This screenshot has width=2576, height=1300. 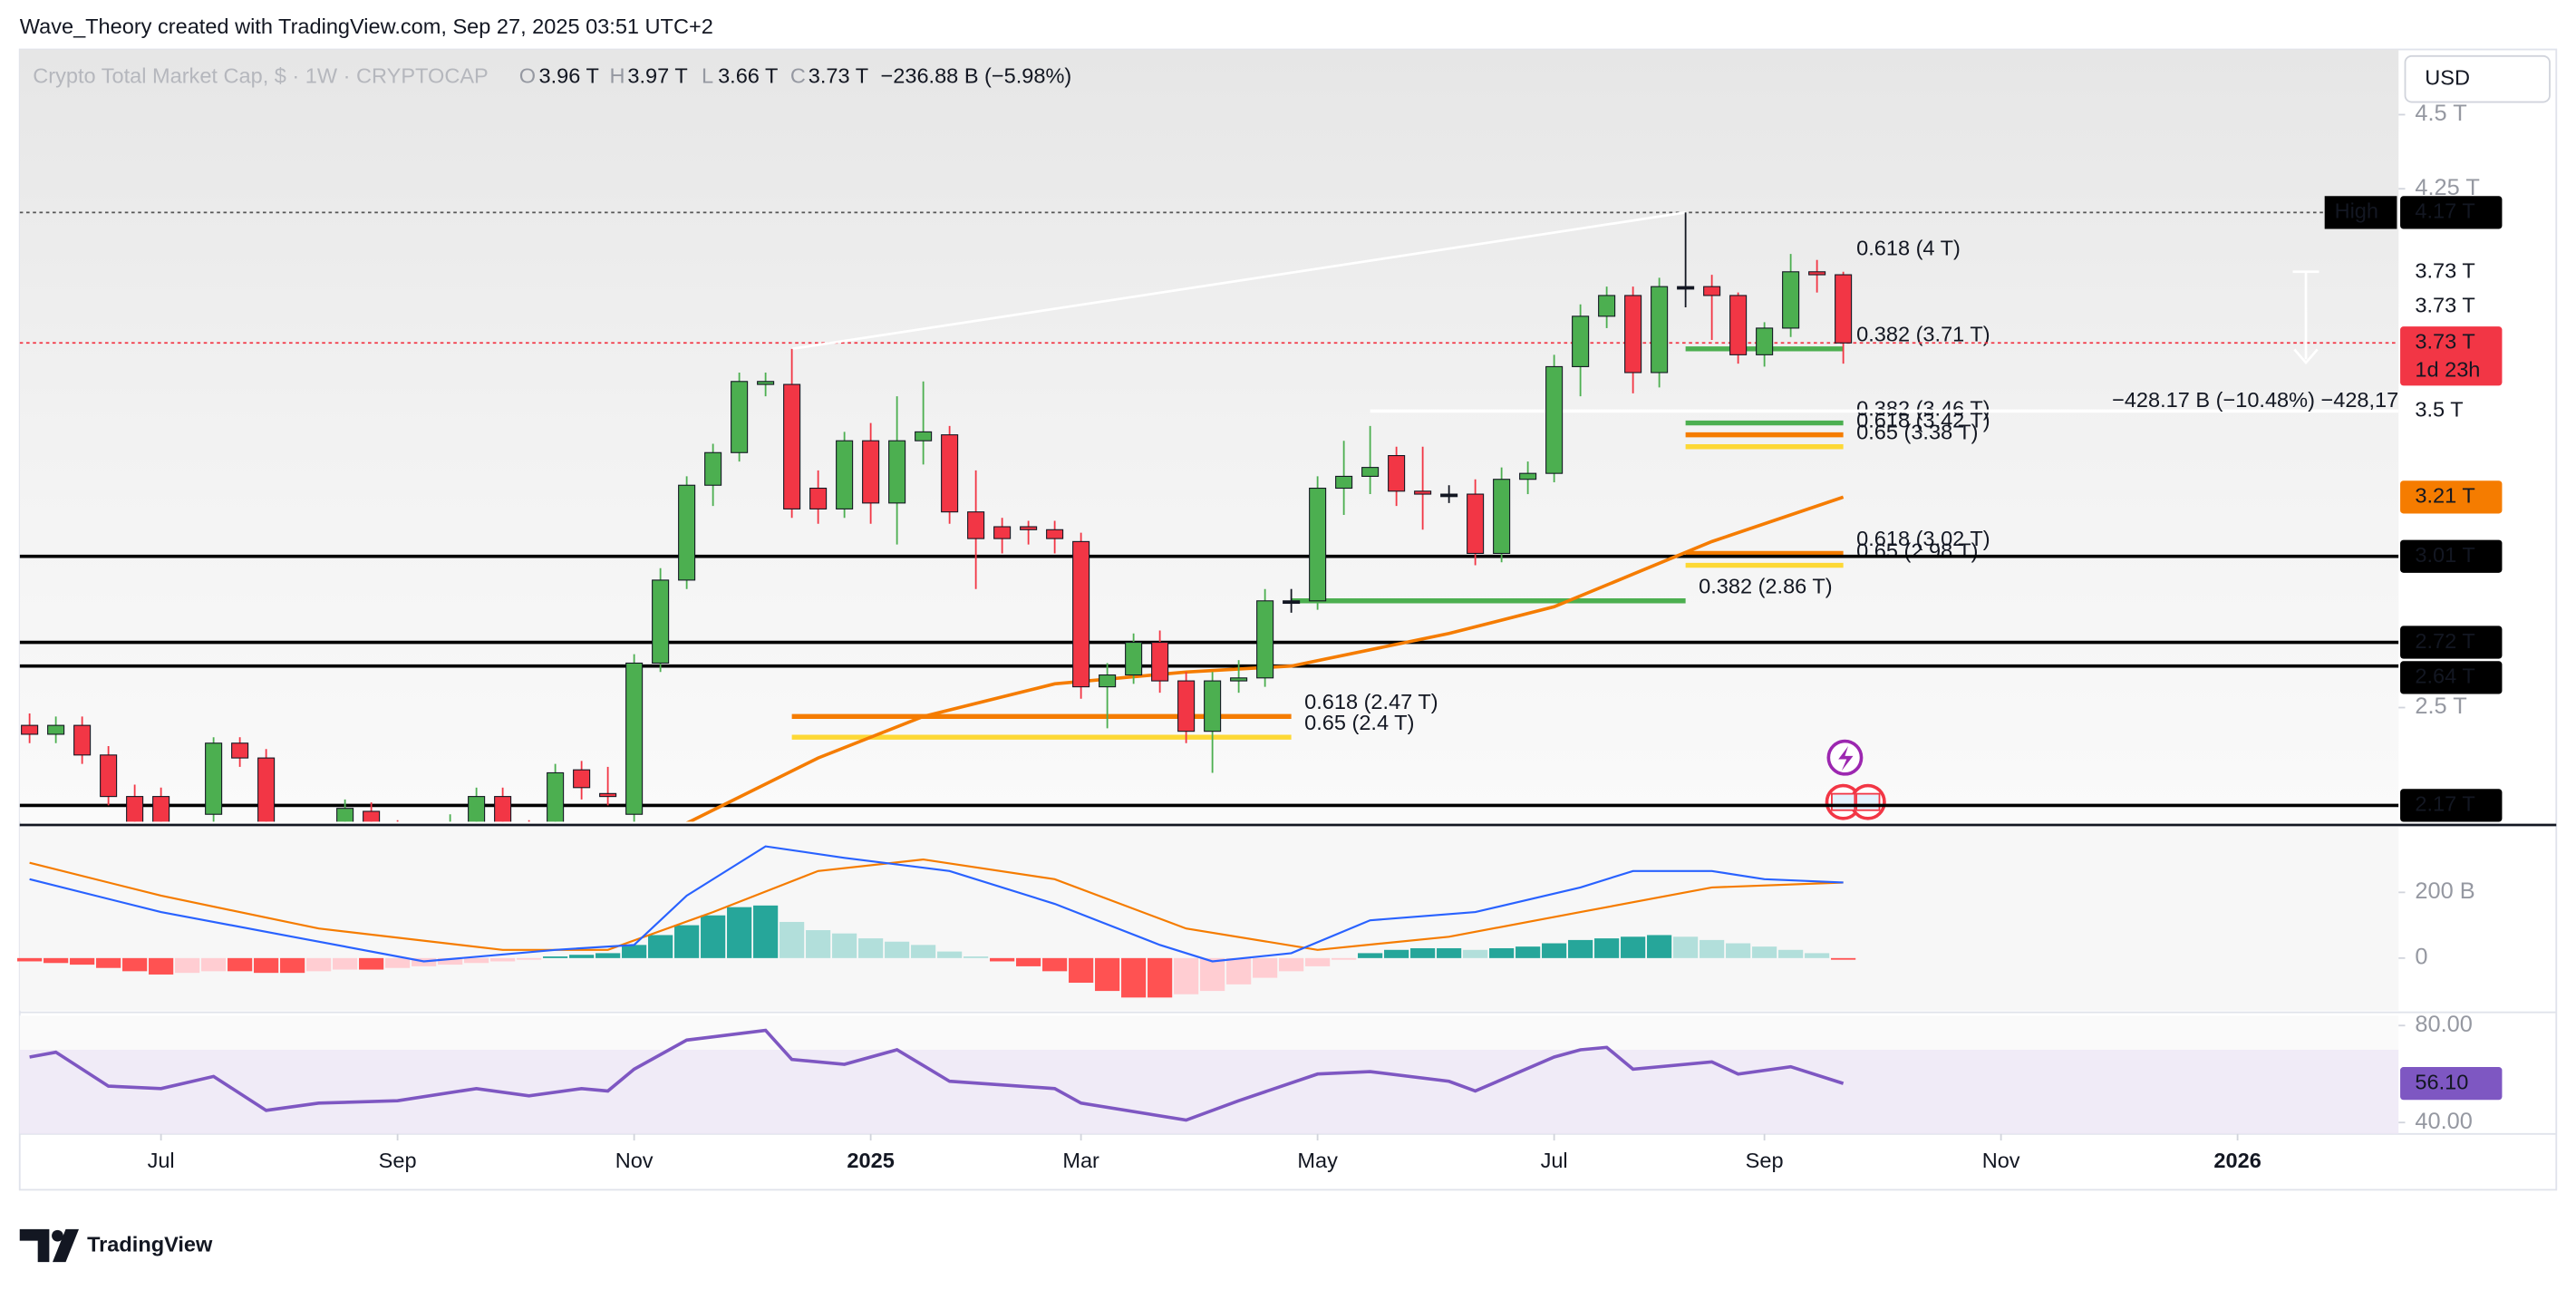 What do you see at coordinates (1908, 248) in the screenshot?
I see `fib-label: 0.618 (4 T)` at bounding box center [1908, 248].